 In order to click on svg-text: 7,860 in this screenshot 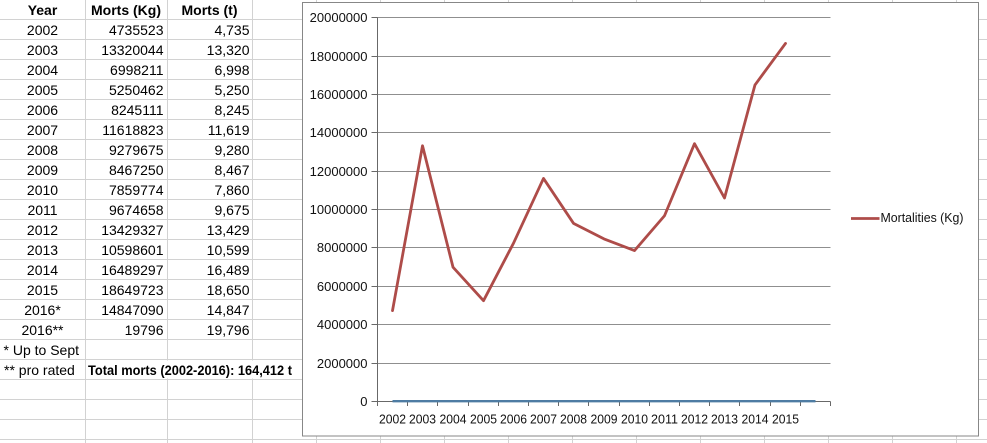, I will do `click(231, 190)`.